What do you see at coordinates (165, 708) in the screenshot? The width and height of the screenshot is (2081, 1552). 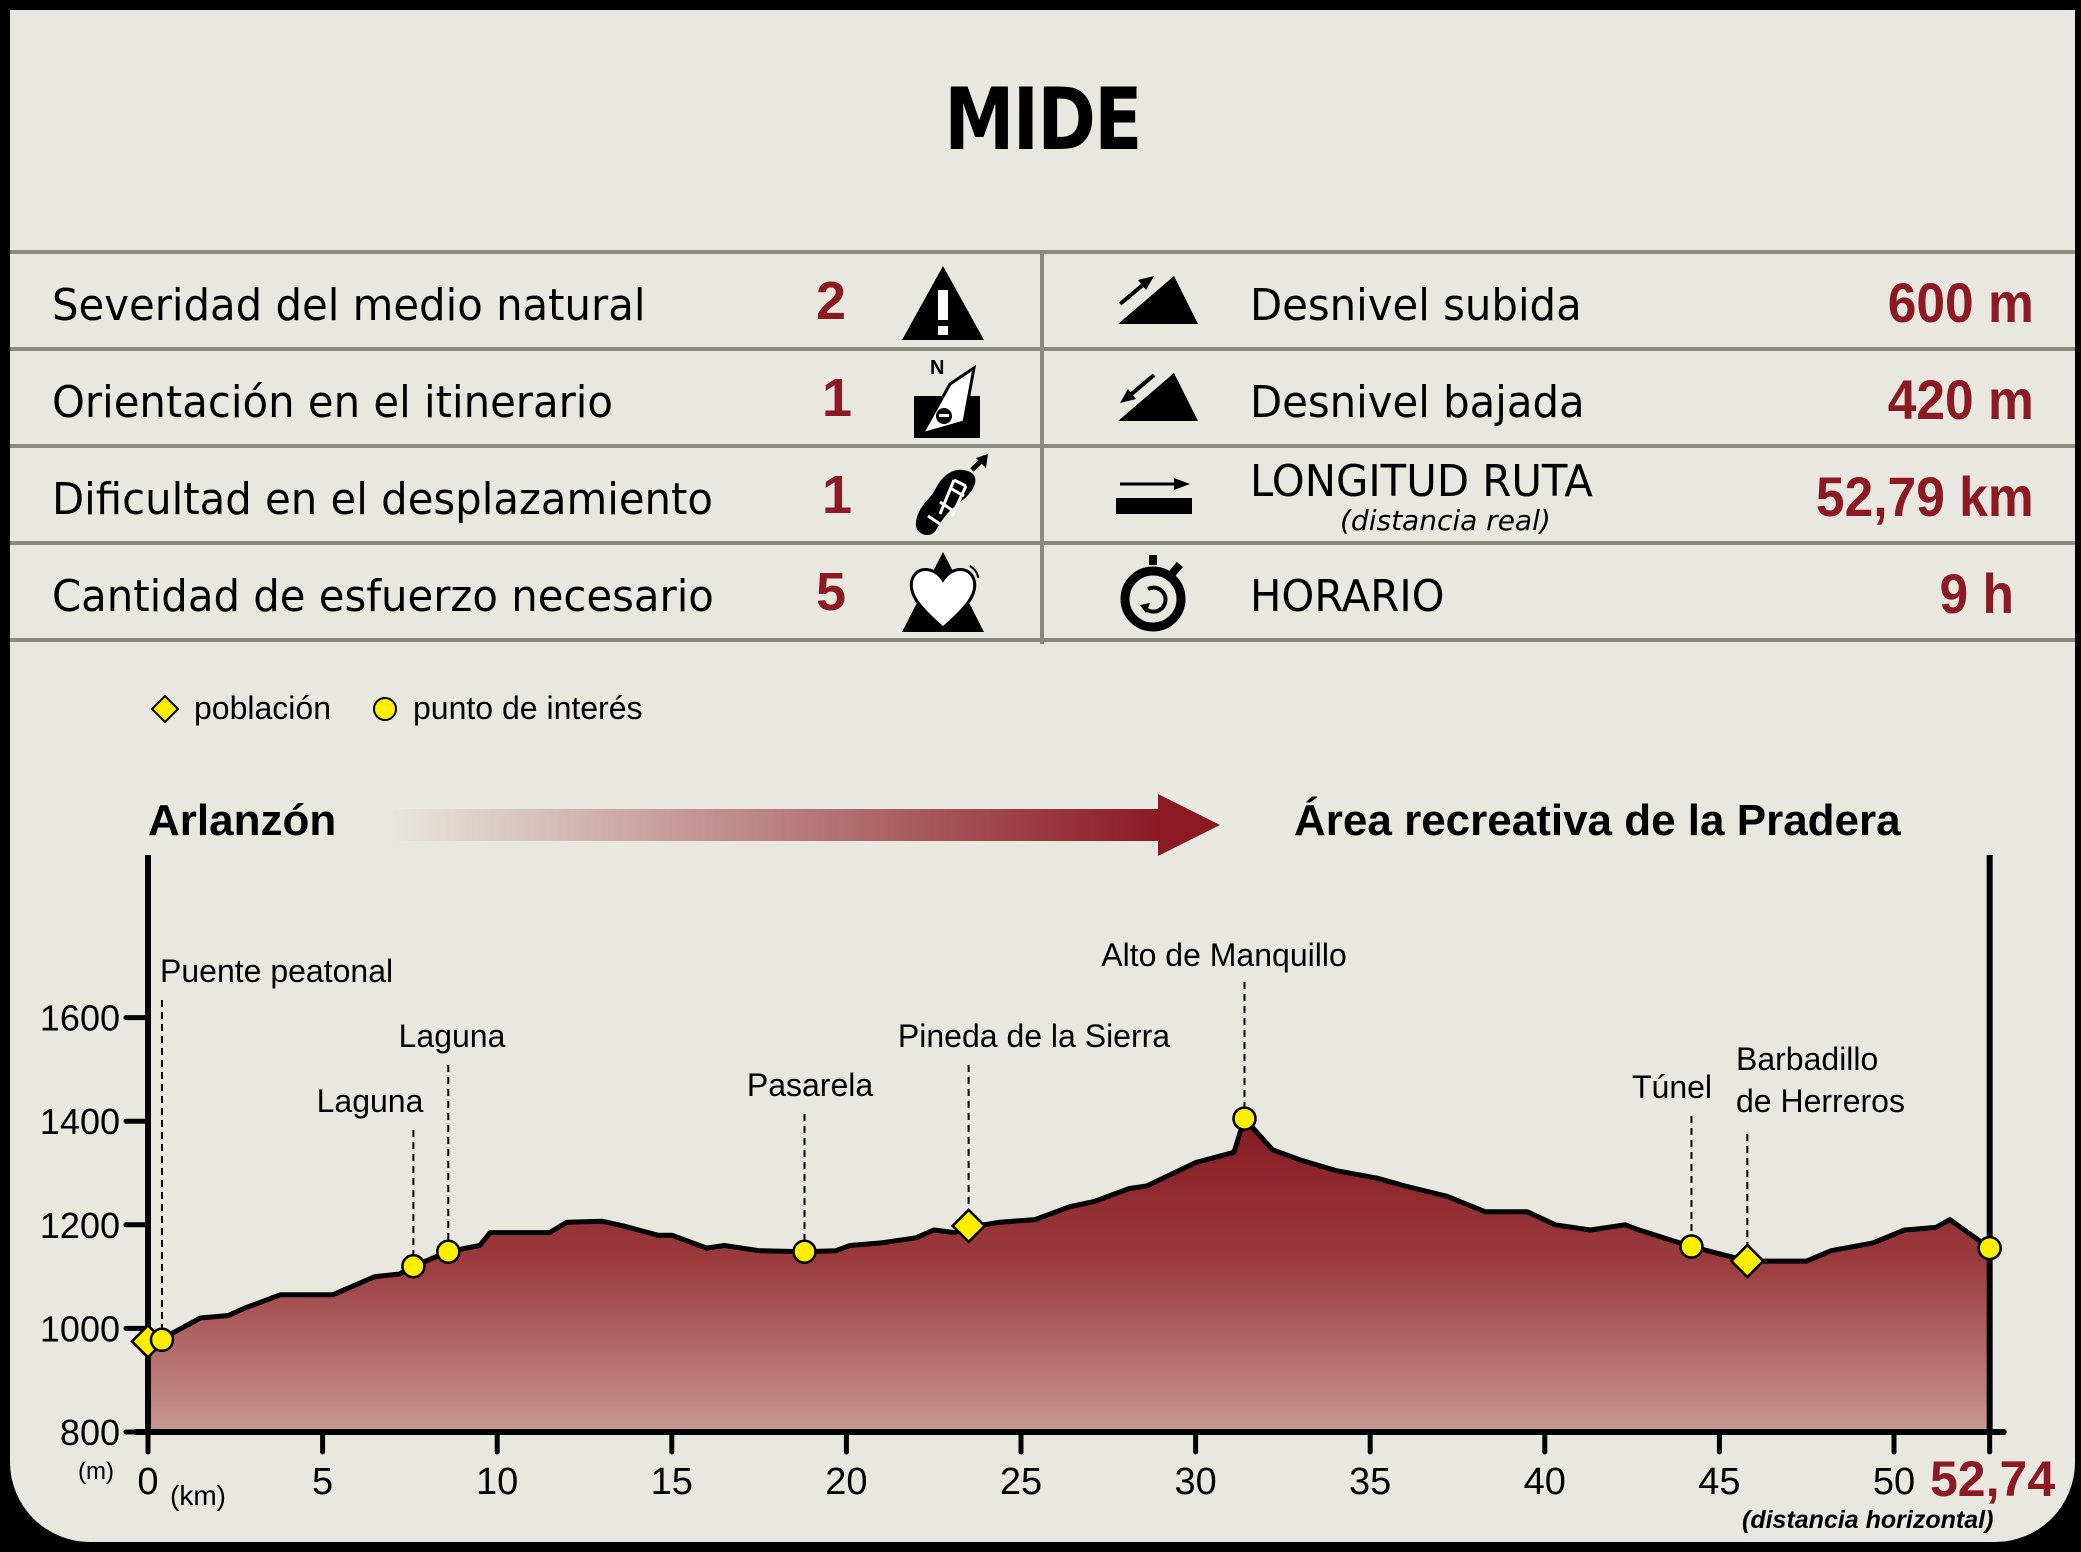 I see `diamond-marker-icon` at bounding box center [165, 708].